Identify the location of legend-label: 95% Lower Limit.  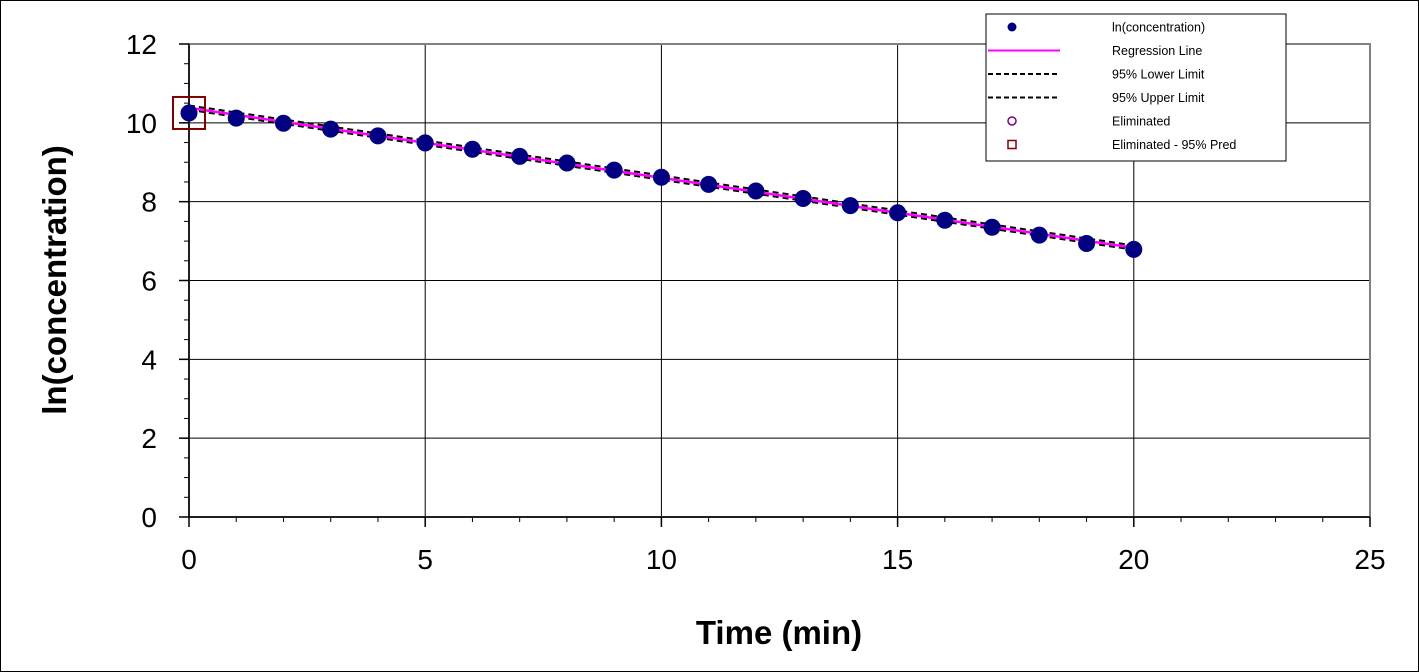
(1158, 75).